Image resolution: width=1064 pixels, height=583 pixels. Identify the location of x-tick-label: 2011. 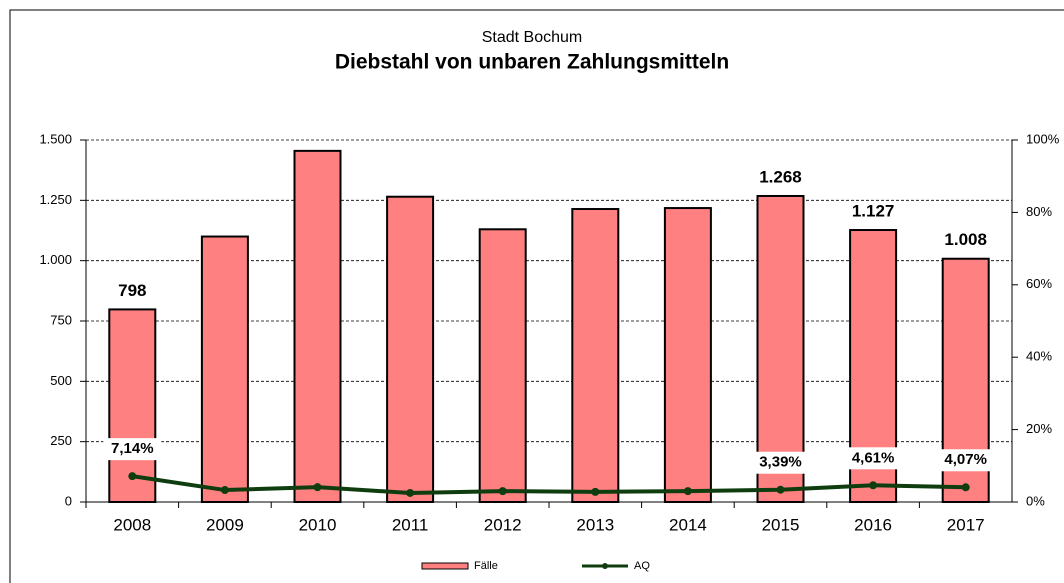
(410, 524).